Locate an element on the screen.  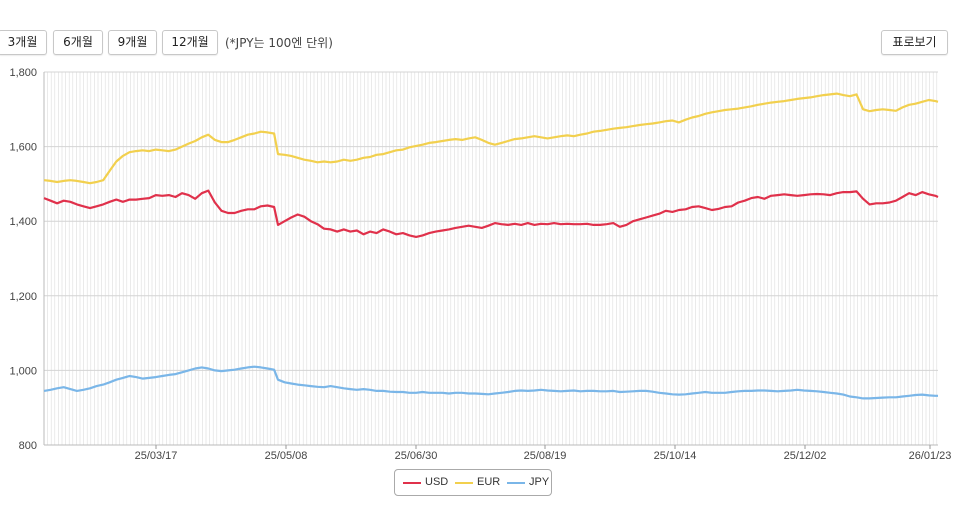
legend-swatch-usd is located at coordinates (412, 483).